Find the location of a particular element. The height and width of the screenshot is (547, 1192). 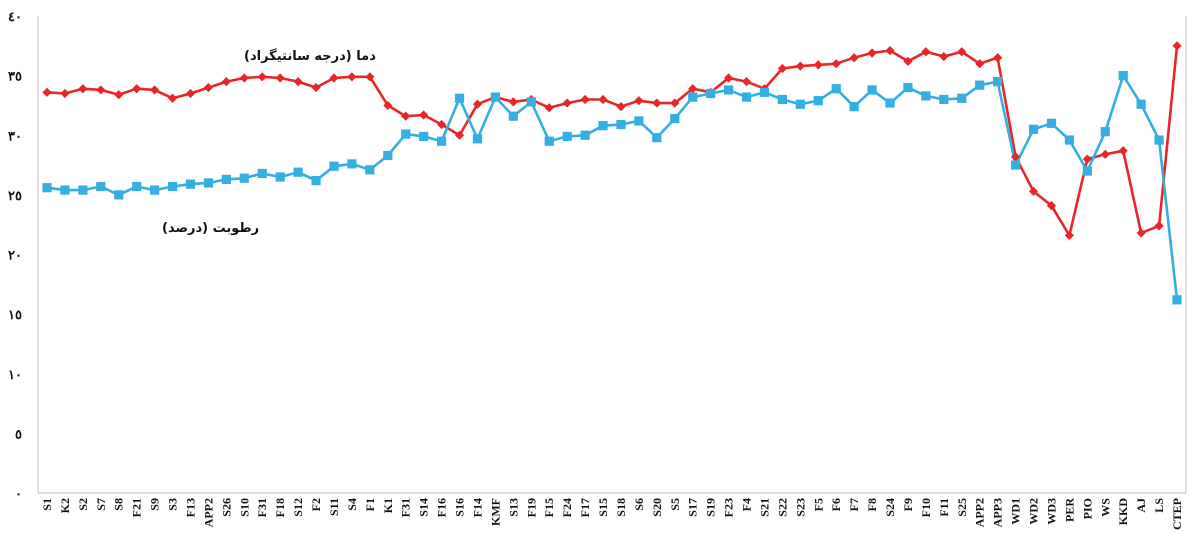

x-tick-label: F9 is located at coordinates (908, 504).